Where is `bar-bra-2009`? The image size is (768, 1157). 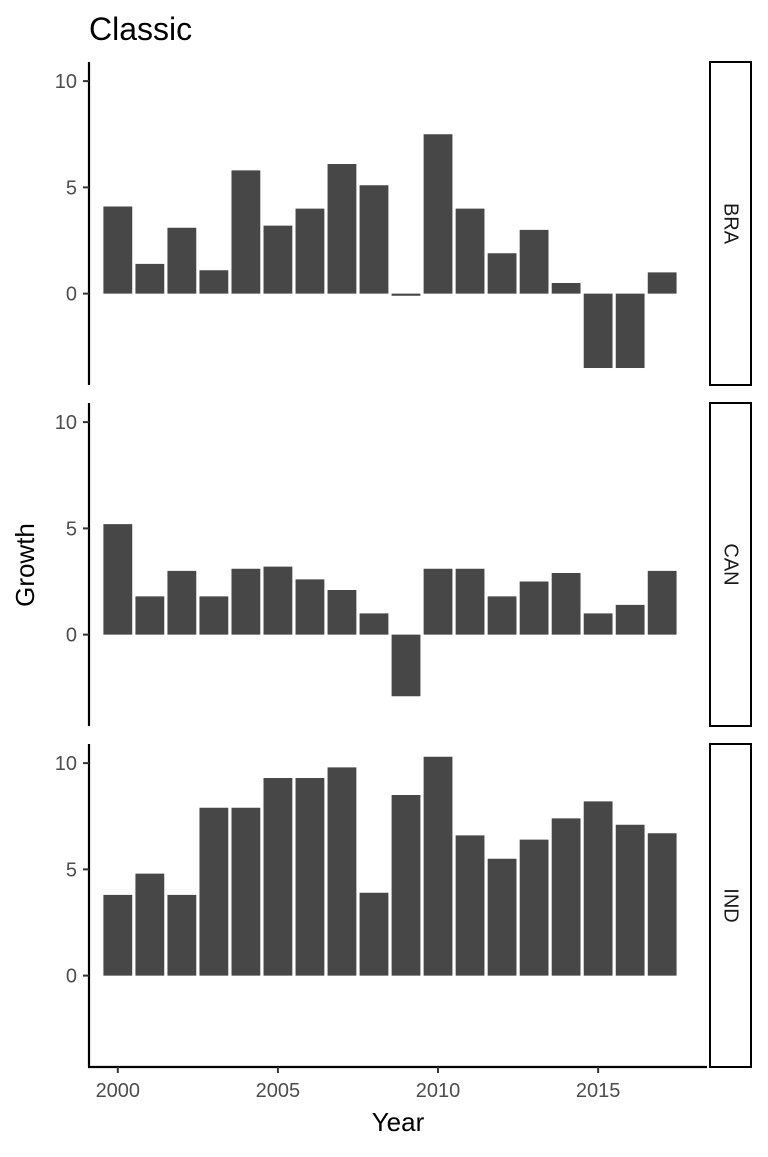
bar-bra-2009 is located at coordinates (406, 294).